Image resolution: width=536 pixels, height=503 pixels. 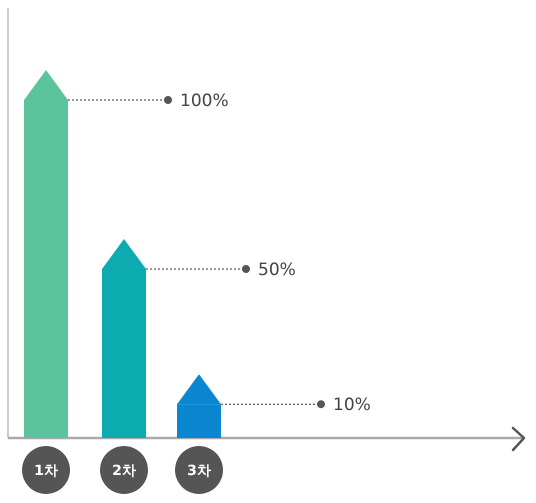 What do you see at coordinates (46, 471) in the screenshot?
I see `x-tick-label: 1차` at bounding box center [46, 471].